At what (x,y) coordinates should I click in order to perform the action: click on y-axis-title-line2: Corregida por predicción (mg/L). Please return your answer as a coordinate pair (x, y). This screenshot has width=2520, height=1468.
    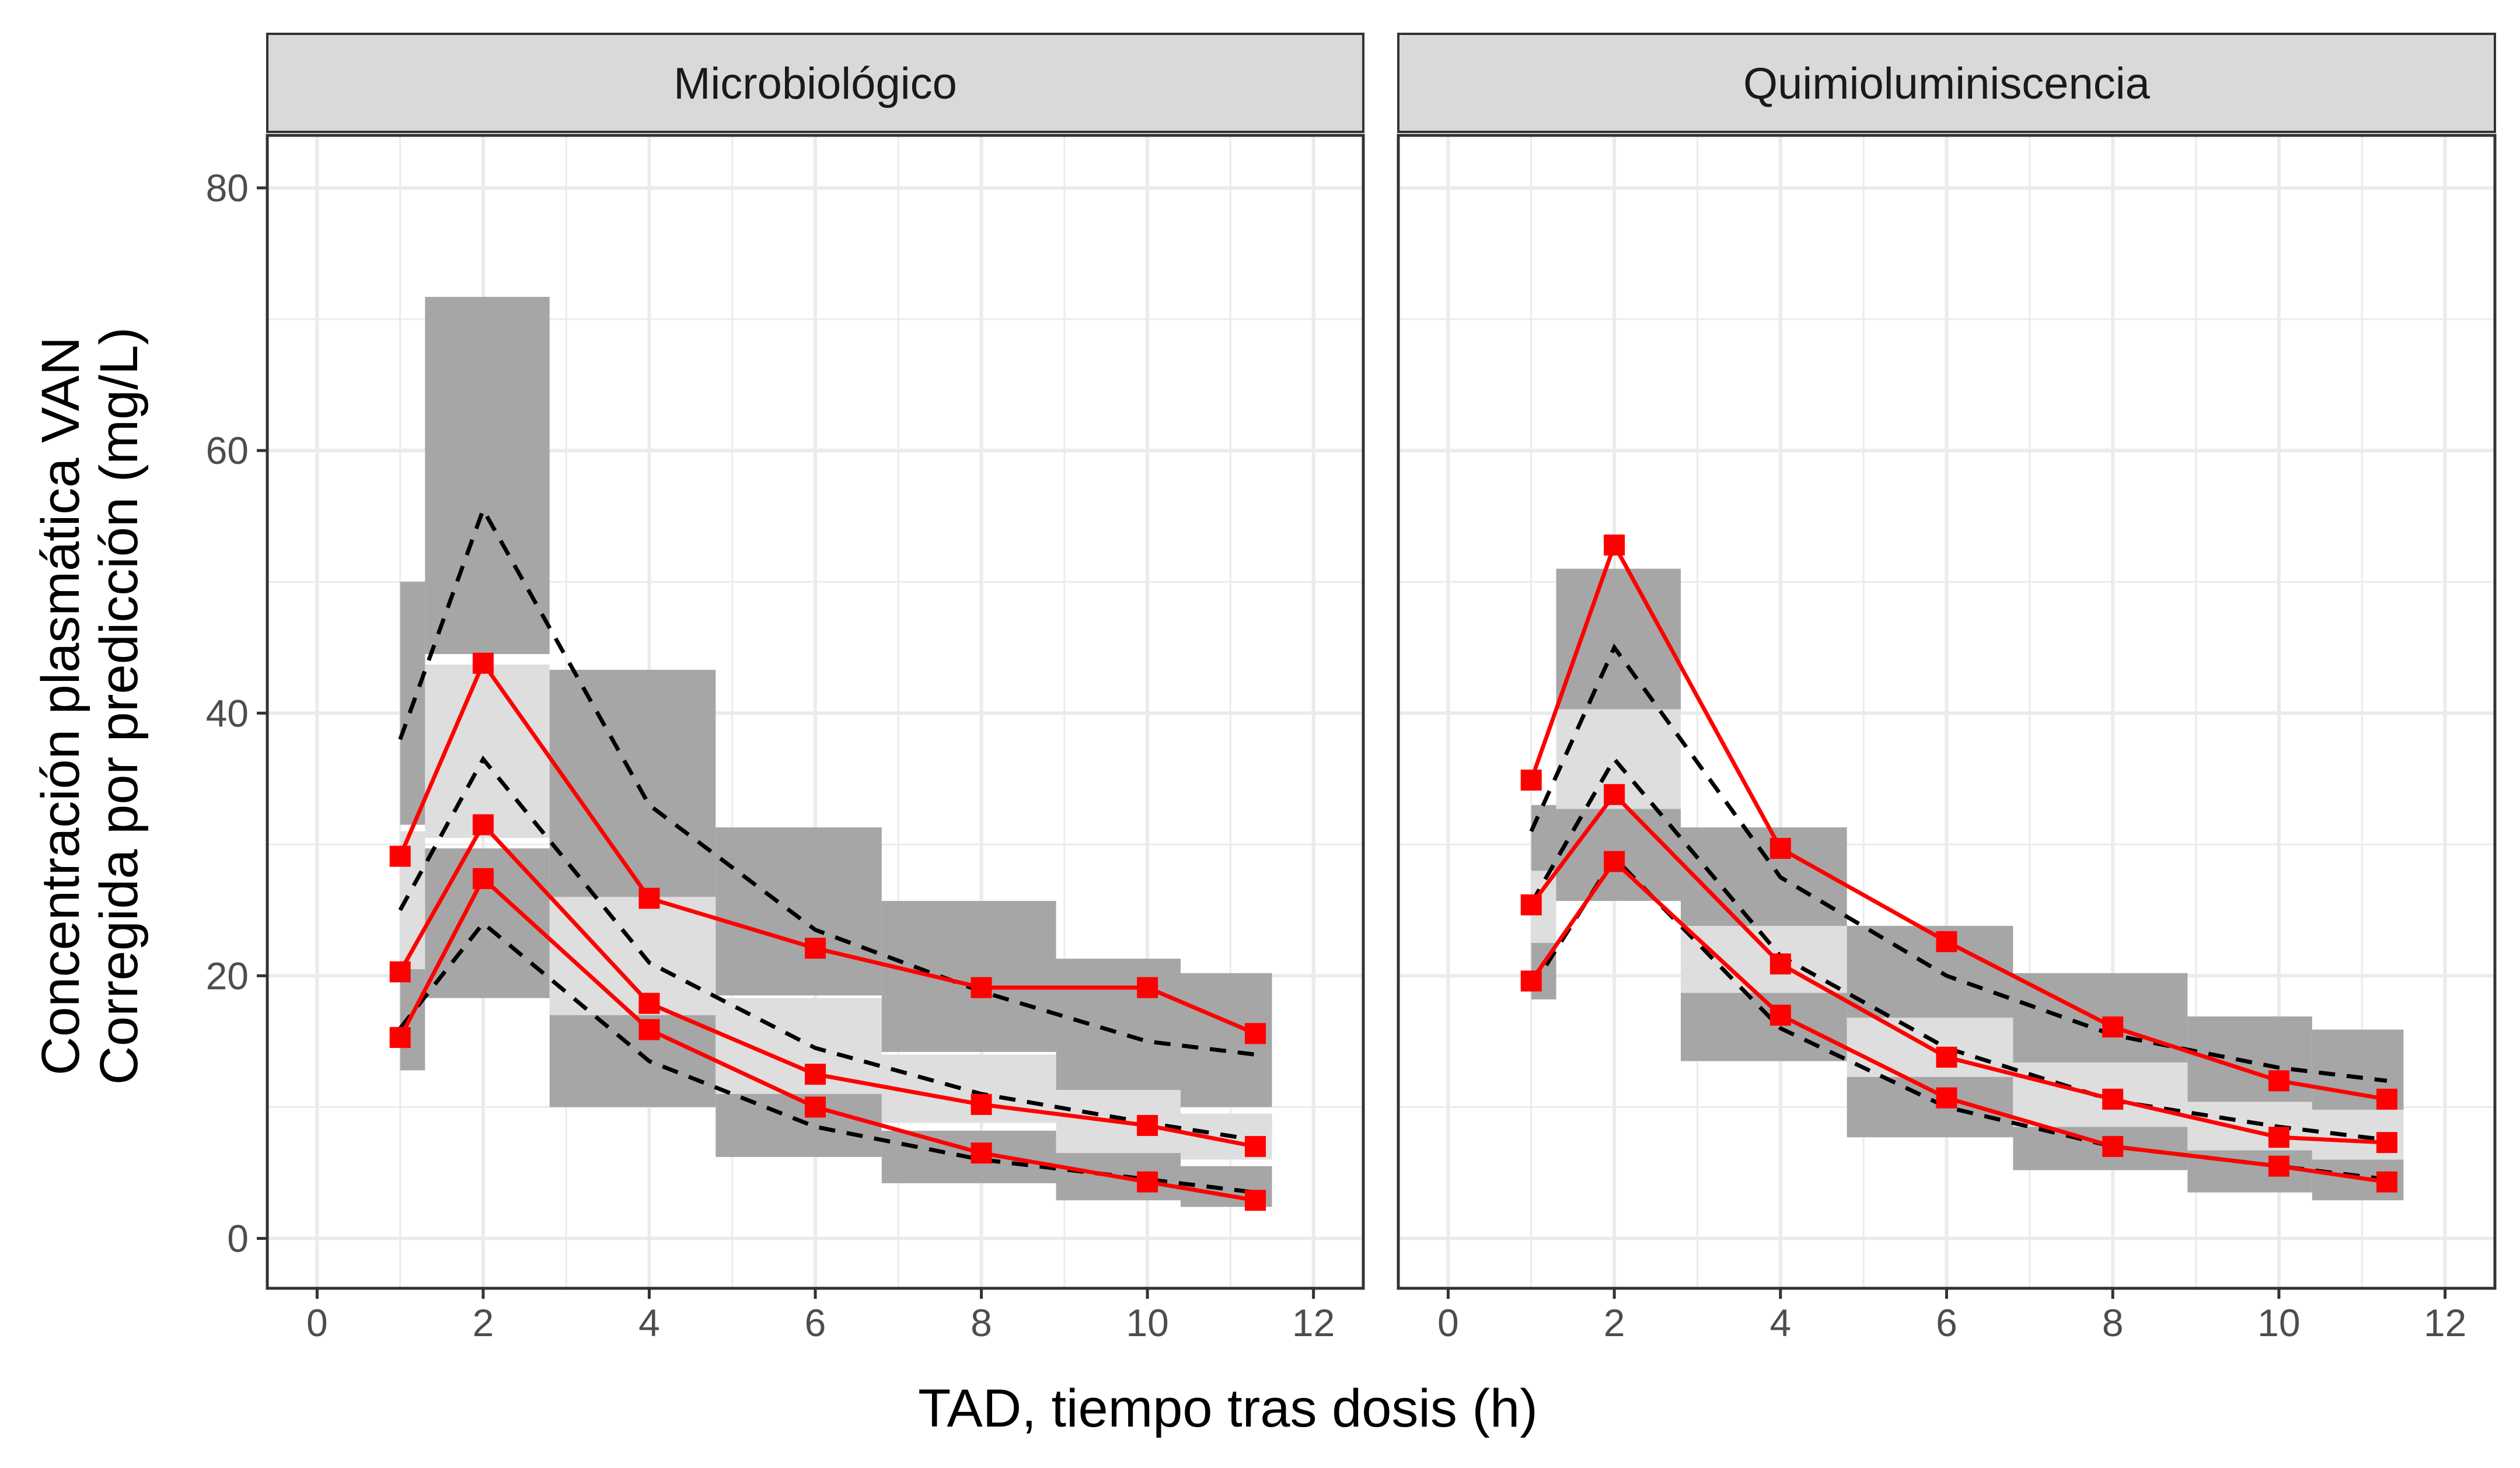
    Looking at the image, I should click on (119, 706).